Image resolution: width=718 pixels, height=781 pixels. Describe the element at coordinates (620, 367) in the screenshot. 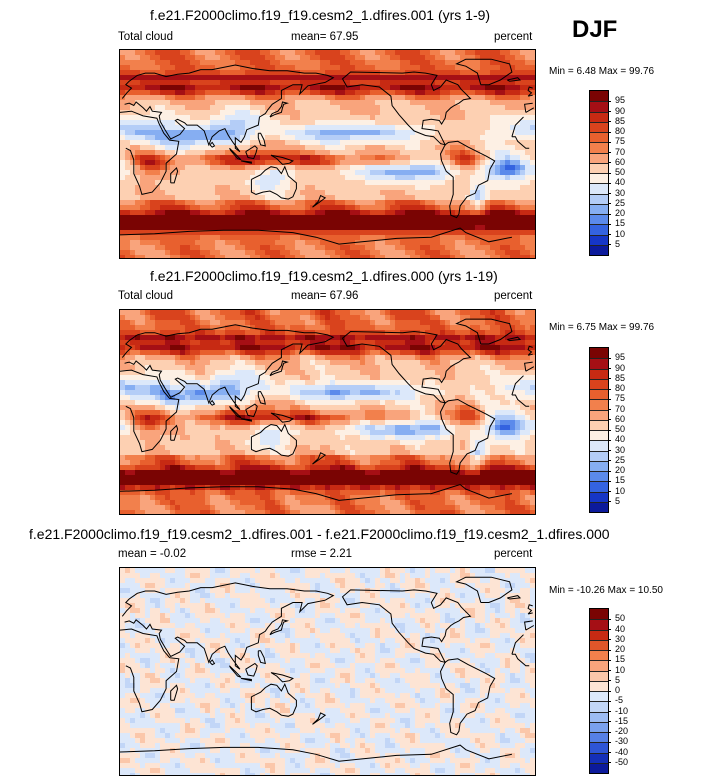

I see `panel2-colorbar-label: 90` at that location.